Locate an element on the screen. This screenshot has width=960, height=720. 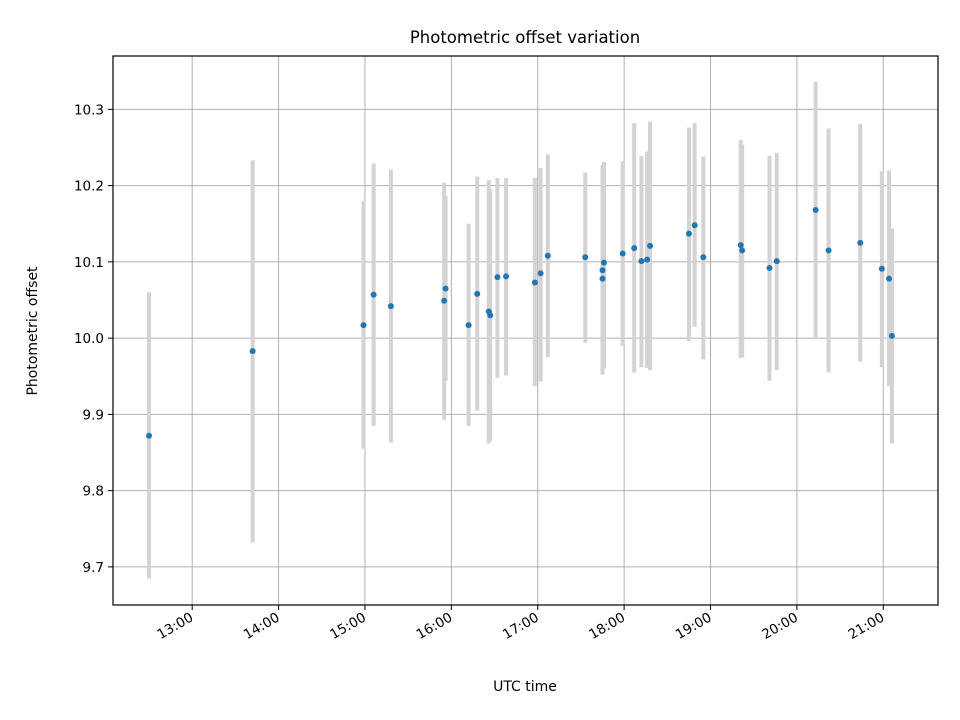
y-tick-label: 9.8 is located at coordinates (93, 492).